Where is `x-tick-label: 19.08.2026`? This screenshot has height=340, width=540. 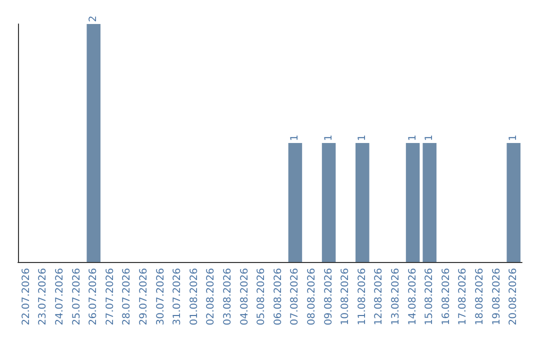
x-tick-label: 19.08.2026 is located at coordinates (496, 297).